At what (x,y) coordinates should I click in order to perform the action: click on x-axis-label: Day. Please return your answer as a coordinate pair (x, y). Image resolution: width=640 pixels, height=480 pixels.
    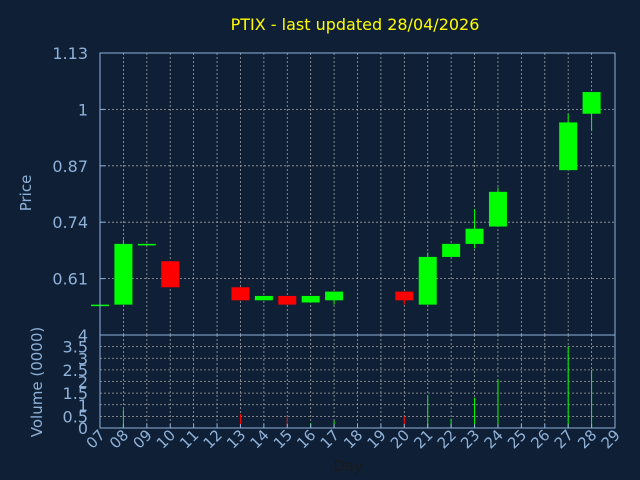
    Looking at the image, I should click on (348, 466).